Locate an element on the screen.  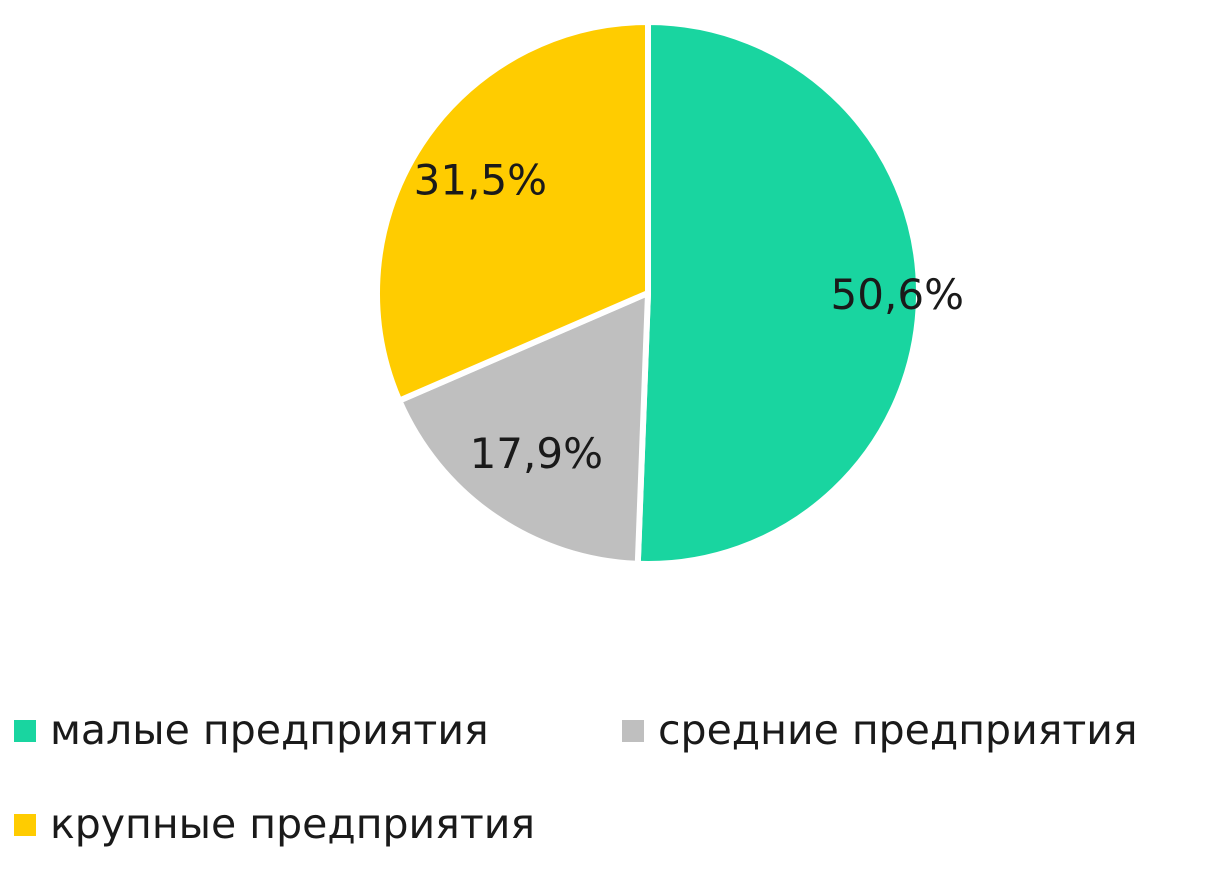
data-label-medium-enterprises: 17,9% is located at coordinates (536, 453).